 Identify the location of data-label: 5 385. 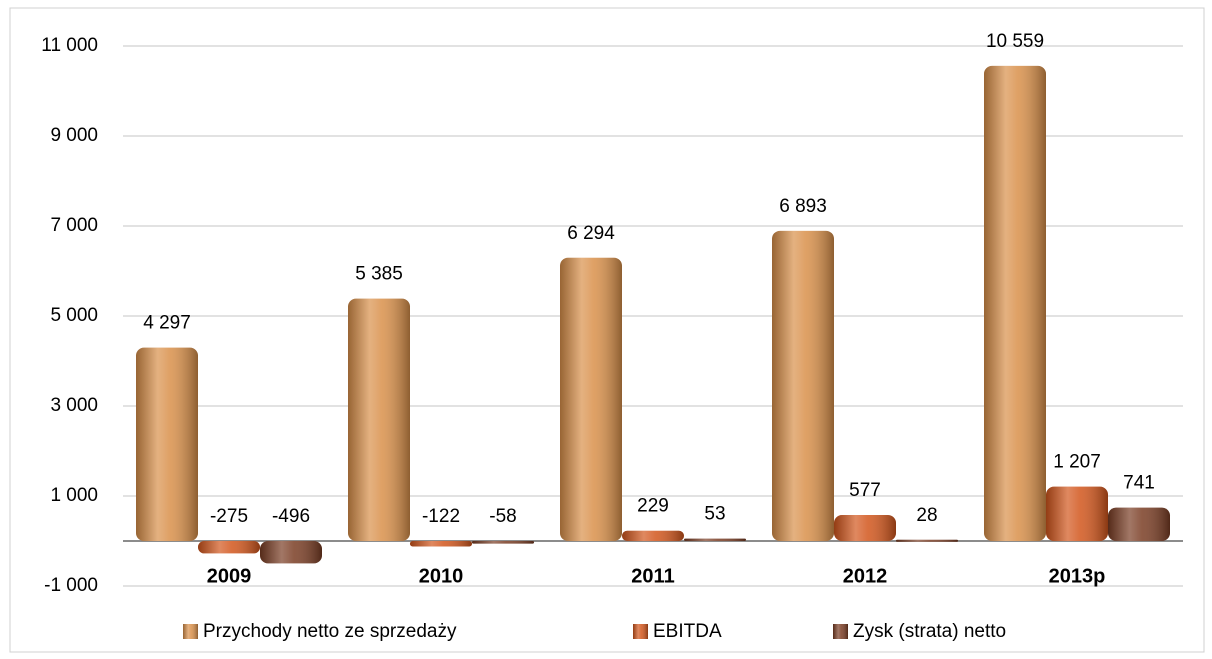
(379, 274).